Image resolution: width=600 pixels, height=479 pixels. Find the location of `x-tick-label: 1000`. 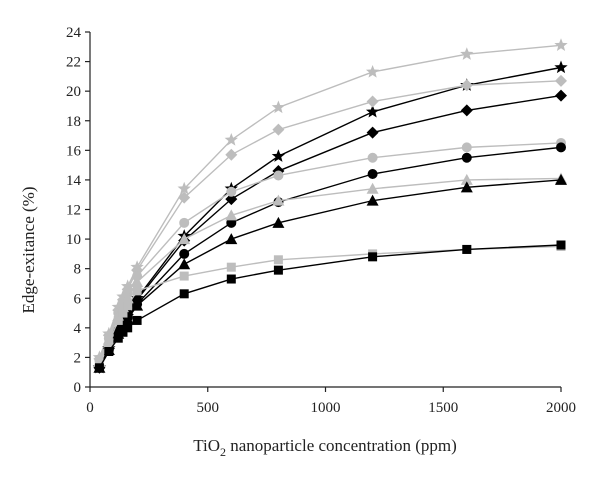

x-tick-label: 1000 is located at coordinates (326, 408).